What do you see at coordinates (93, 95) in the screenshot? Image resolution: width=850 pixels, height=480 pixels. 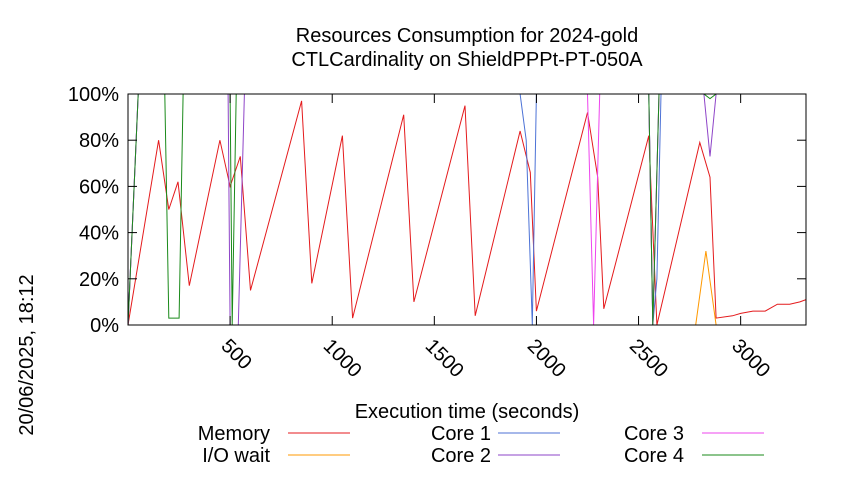 I see `y-tick-label: 100%` at bounding box center [93, 95].